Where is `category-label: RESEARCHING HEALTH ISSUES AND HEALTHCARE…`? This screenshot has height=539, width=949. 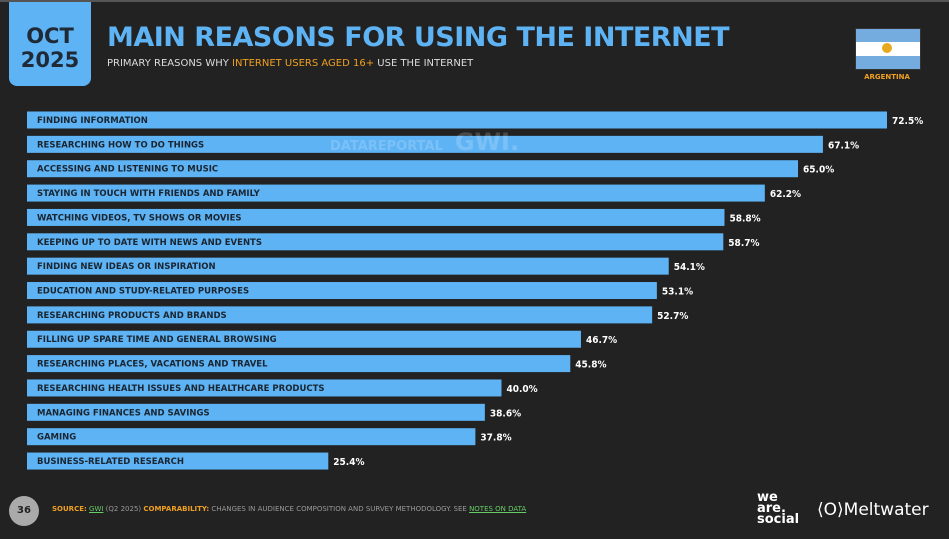 category-label: RESEARCHING HEALTH ISSUES AND HEALTHCARE… is located at coordinates (181, 389).